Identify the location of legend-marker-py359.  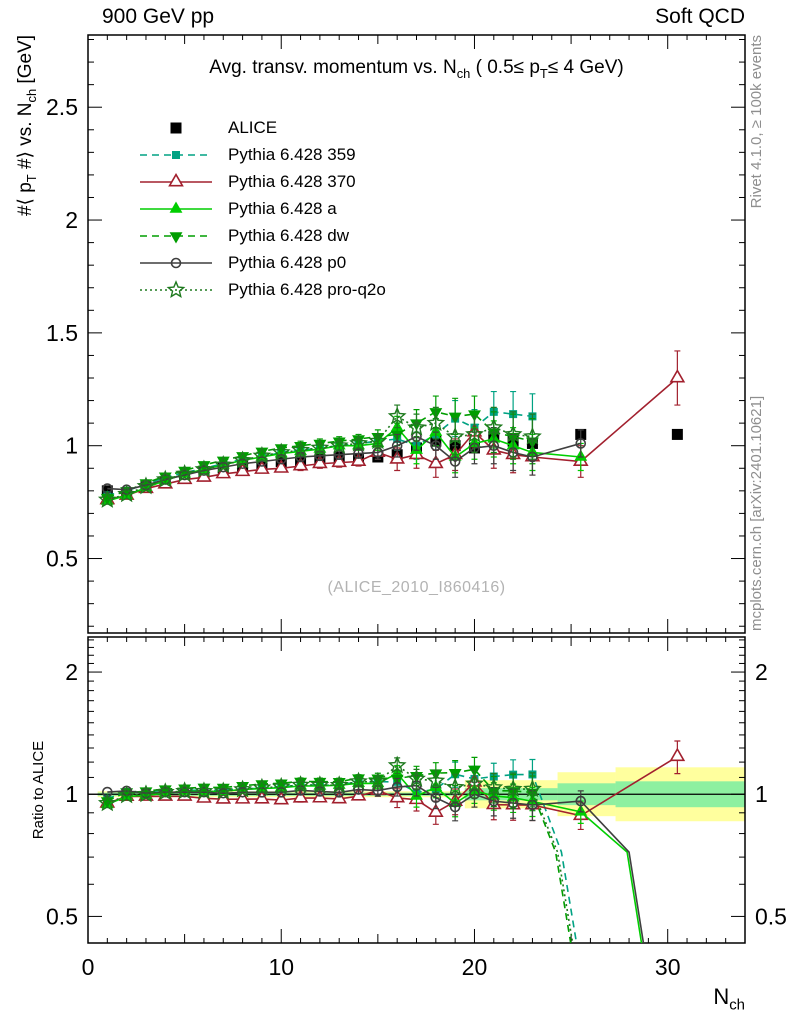
(176, 154).